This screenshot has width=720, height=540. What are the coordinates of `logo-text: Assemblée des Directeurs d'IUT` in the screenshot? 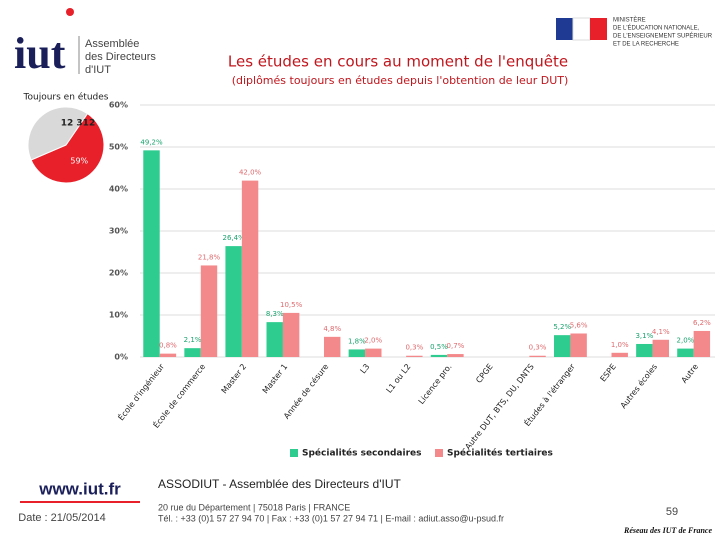 It's located at (120, 57).